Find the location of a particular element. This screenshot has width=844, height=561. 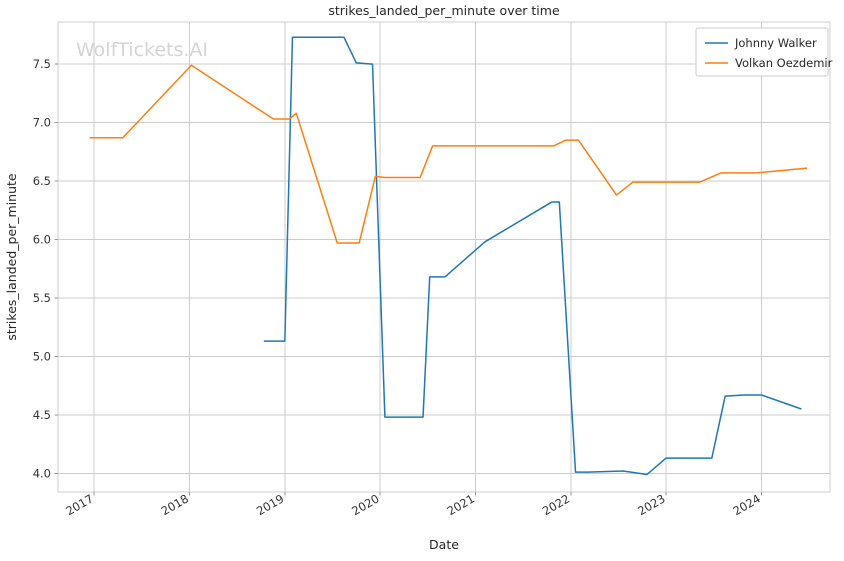

y-tick-label: 5.0 is located at coordinates (42, 356).